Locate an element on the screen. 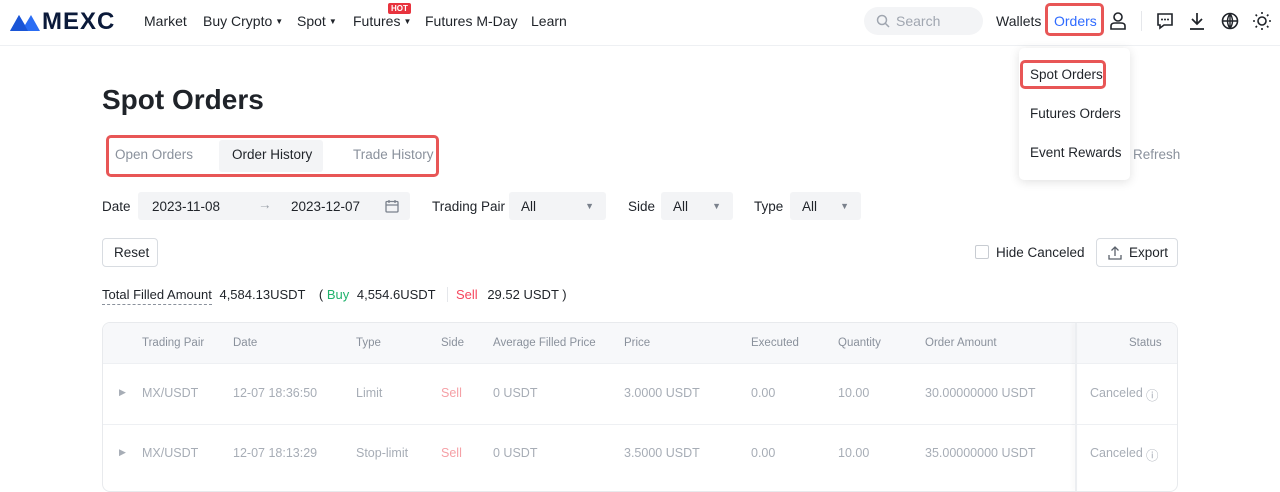  side-select: All ▼ is located at coordinates (697, 206).